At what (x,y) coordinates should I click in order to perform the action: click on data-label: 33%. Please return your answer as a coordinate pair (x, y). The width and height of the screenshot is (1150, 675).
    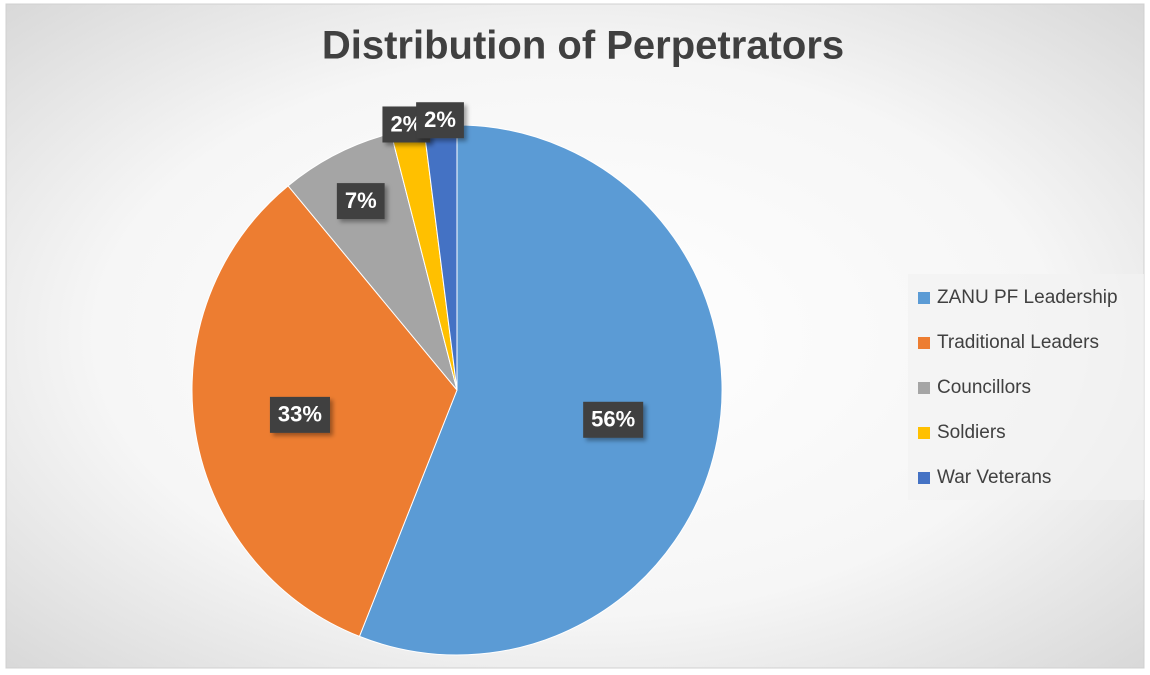
    Looking at the image, I should click on (300, 414).